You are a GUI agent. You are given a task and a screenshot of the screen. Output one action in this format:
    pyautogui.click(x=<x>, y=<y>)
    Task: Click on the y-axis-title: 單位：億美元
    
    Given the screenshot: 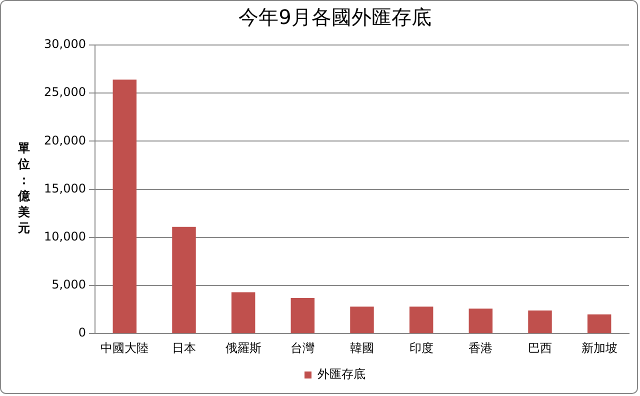 What is the action you would take?
    pyautogui.click(x=23, y=188)
    